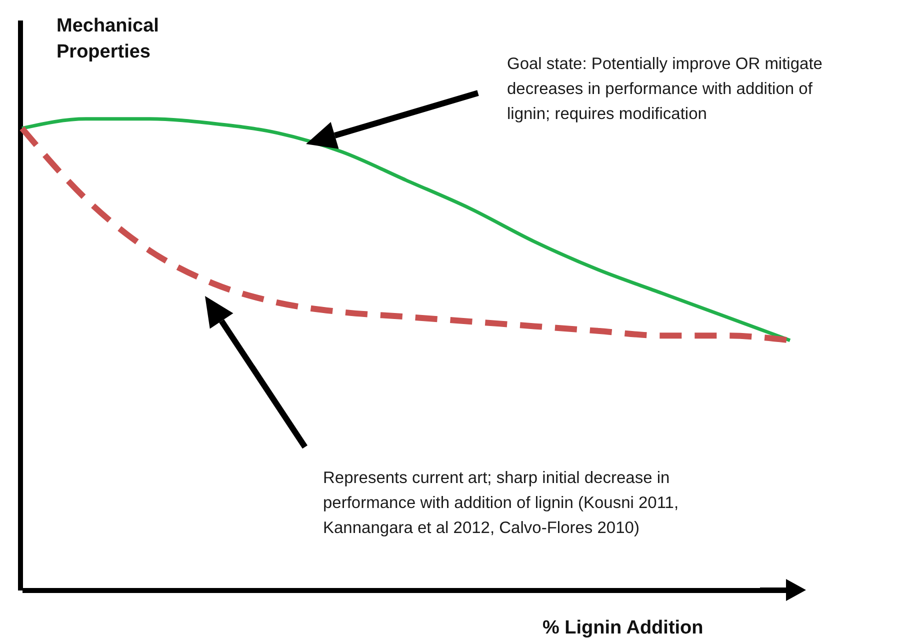  What do you see at coordinates (664, 89) in the screenshot?
I see `annotation: Goal state: Potentially improve OR mitigate decreases in performance with addition of lignin; requires modification` at bounding box center [664, 89].